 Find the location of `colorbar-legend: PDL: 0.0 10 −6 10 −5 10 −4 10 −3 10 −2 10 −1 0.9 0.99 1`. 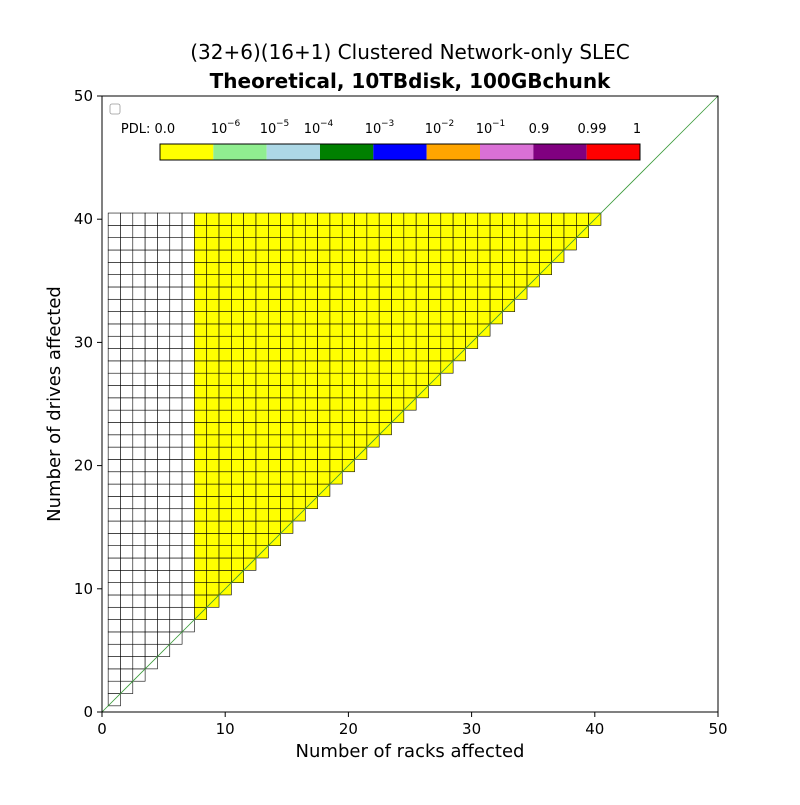

colorbar-legend: PDL: 0.0 10 −6 10 −5 10 −4 10 −3 10 −2 10 −1 0.9 0.99 1 is located at coordinates (375, 132).